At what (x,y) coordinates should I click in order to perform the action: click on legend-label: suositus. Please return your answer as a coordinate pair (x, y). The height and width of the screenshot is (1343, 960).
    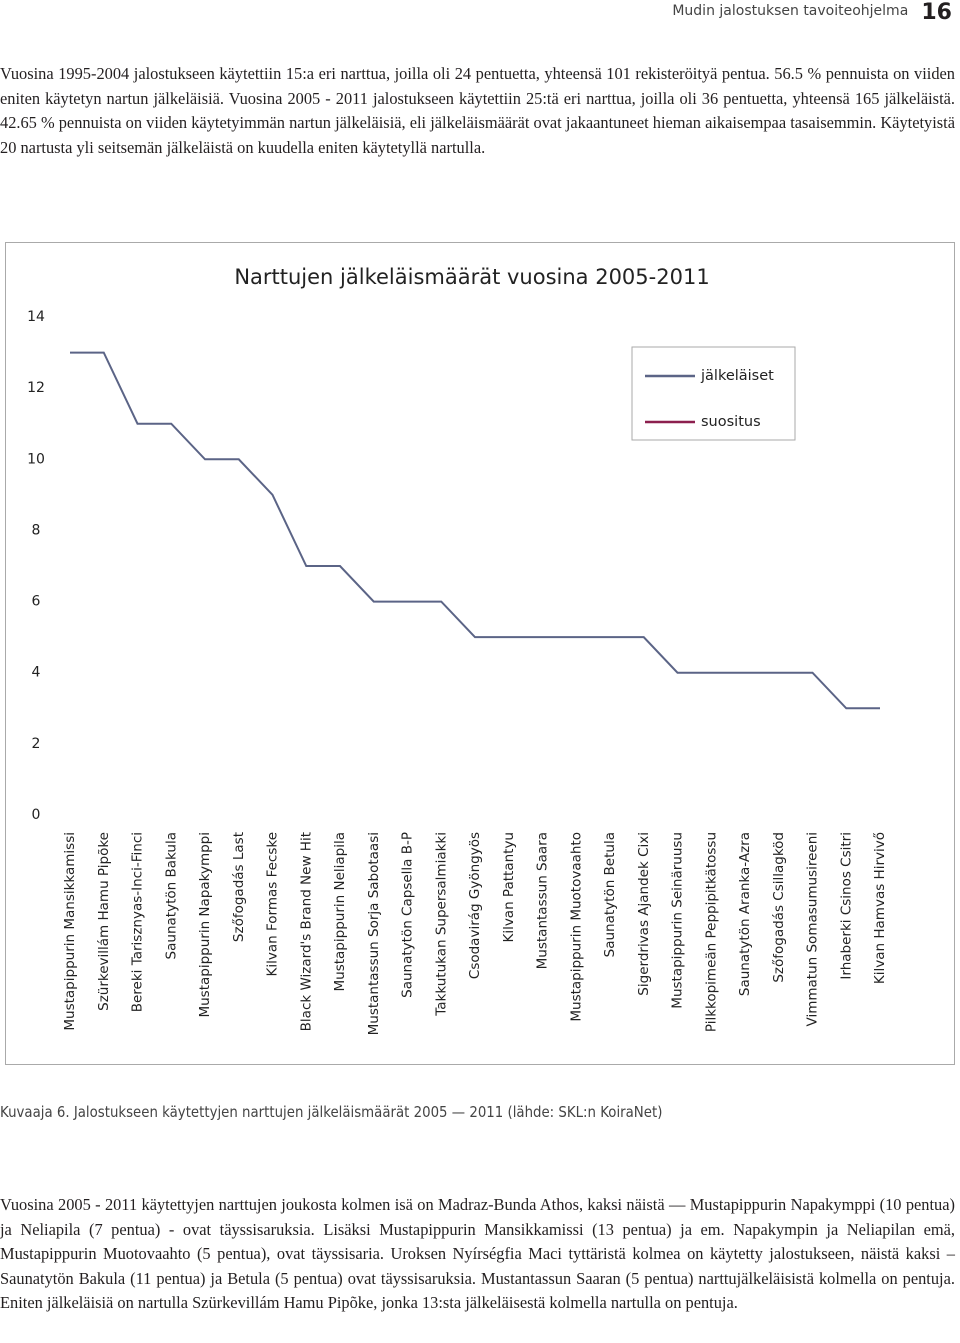
    Looking at the image, I should click on (731, 422).